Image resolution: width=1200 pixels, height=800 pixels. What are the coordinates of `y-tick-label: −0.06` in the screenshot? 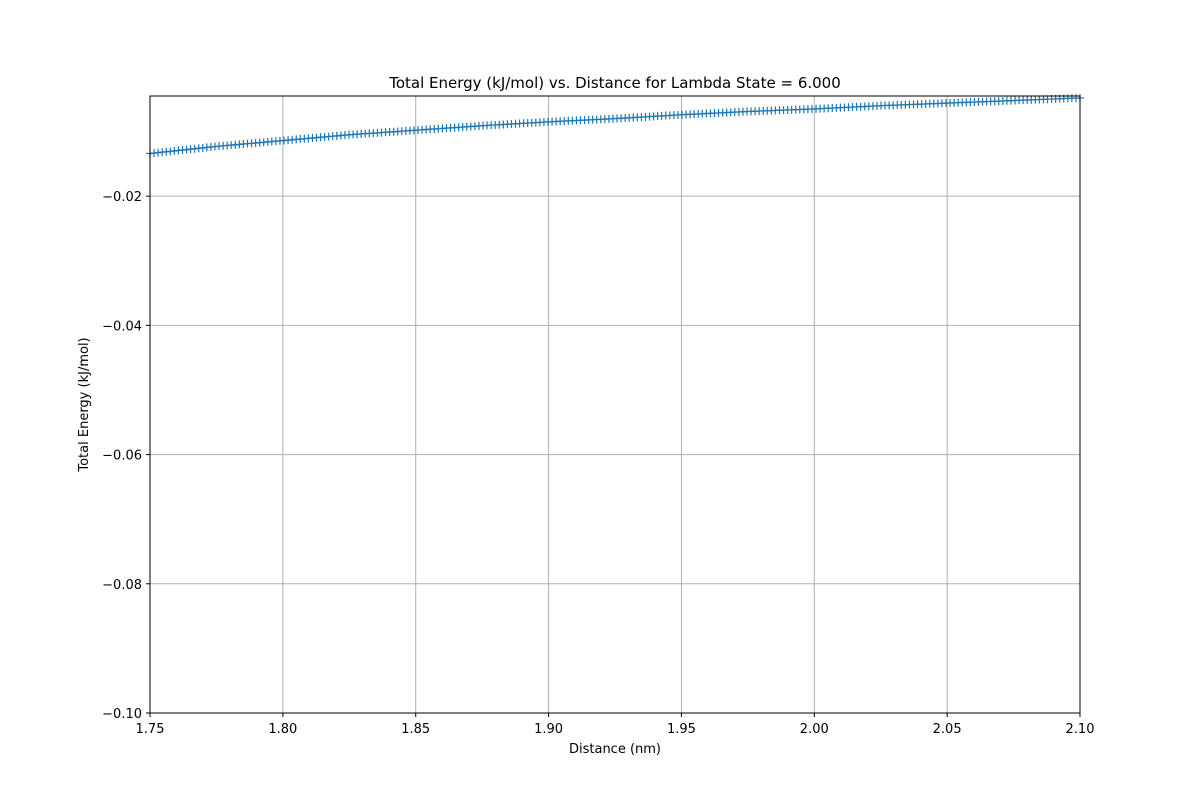 It's located at (122, 456).